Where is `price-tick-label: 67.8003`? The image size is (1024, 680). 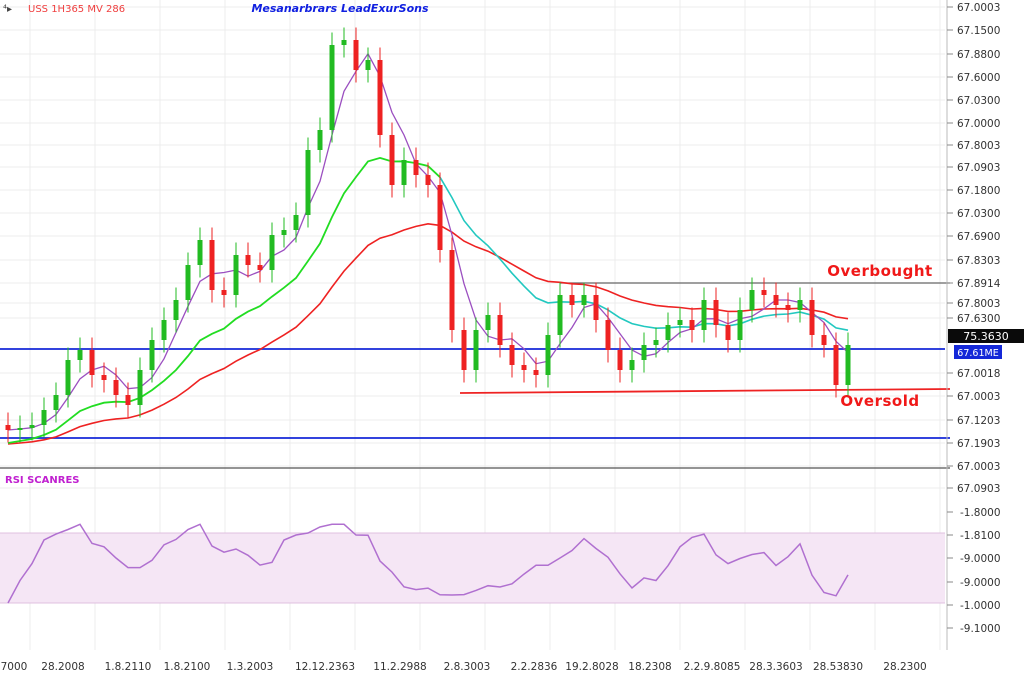 price-tick-label: 67.8003 is located at coordinates (978, 146).